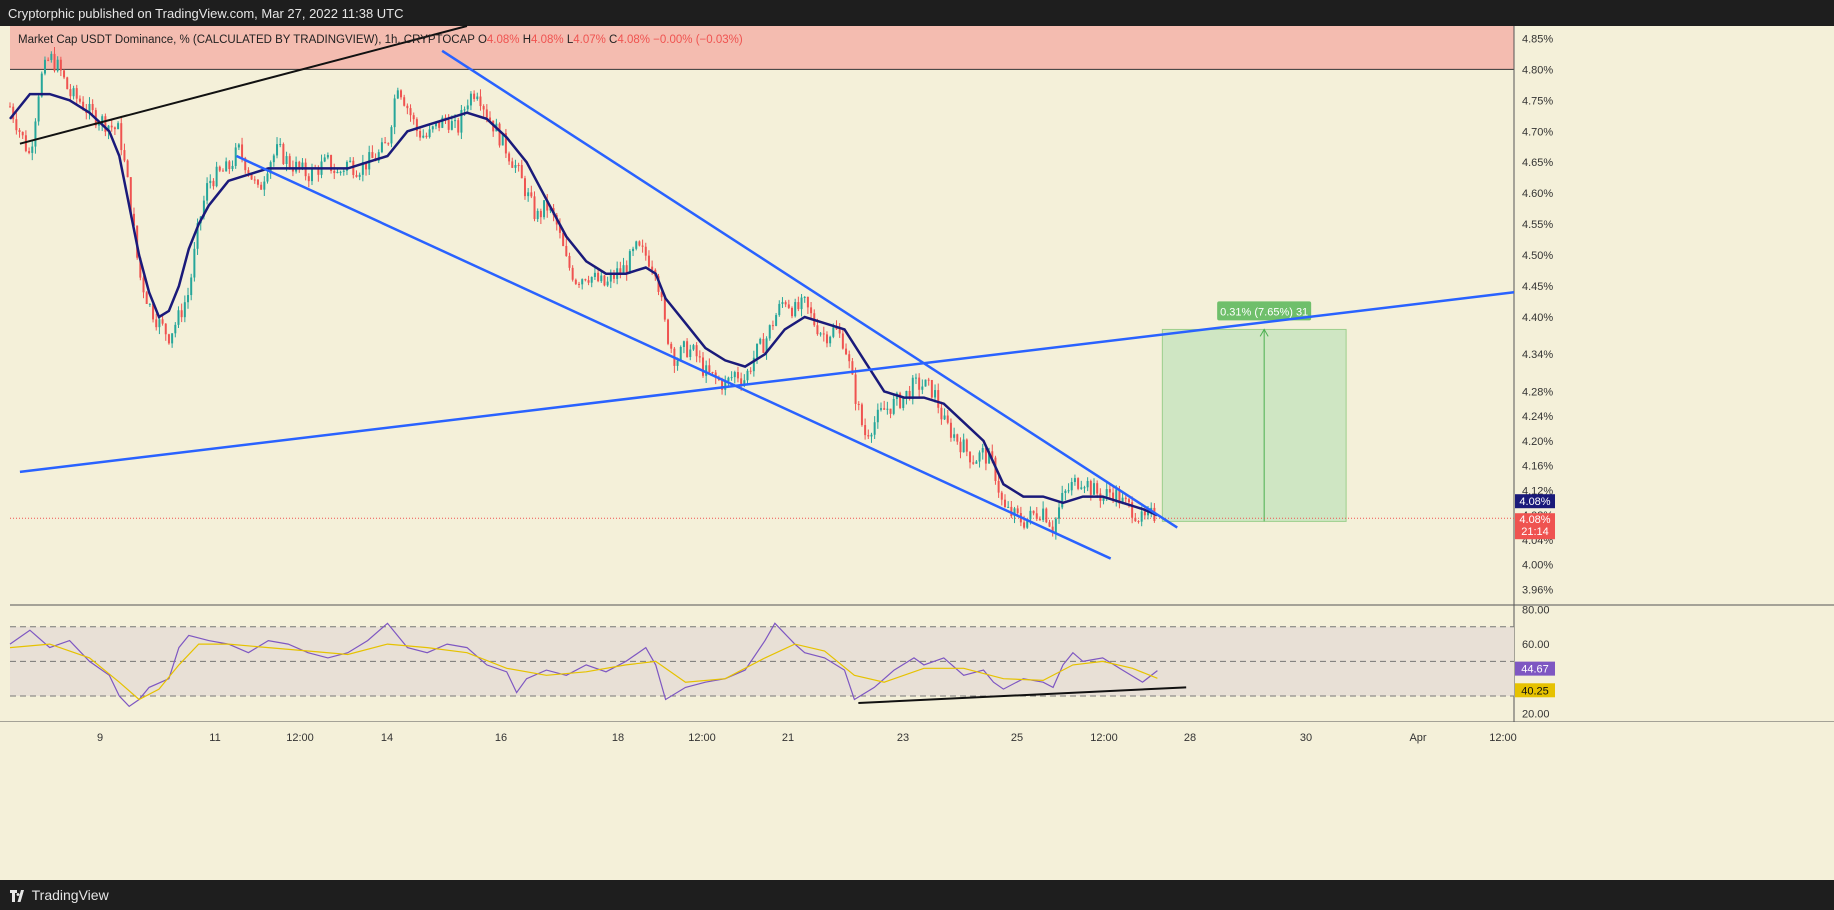 The width and height of the screenshot is (1834, 910). Describe the element at coordinates (1535, 670) in the screenshot. I see `rsi-value-badge: 44.67` at that location.